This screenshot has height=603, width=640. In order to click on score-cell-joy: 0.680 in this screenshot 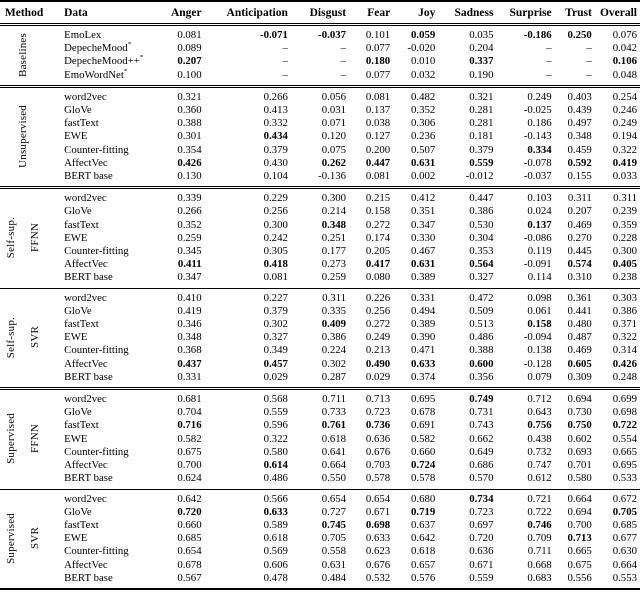, I will do `click(416, 497)`.